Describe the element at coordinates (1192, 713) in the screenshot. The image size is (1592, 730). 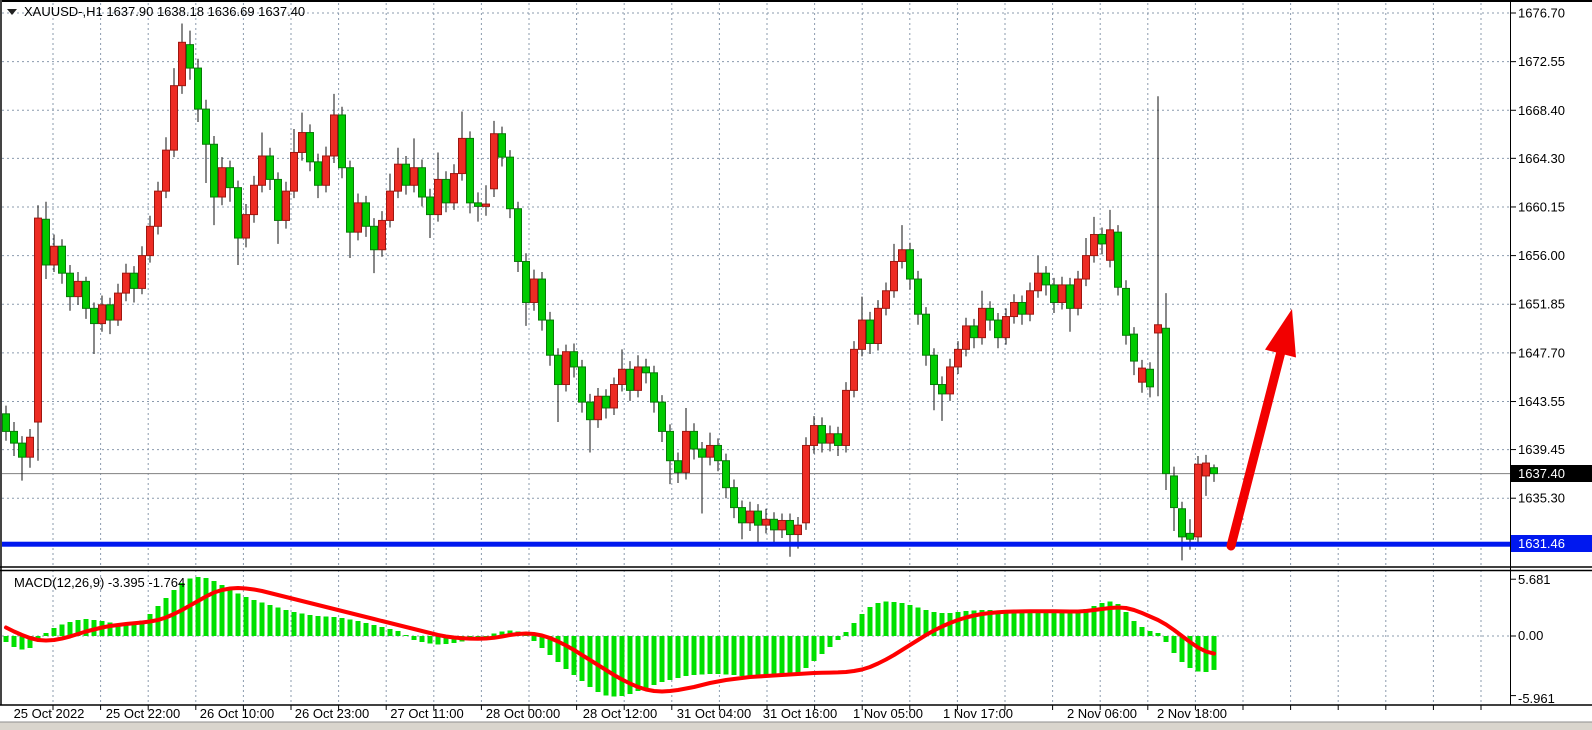
I see `time-tick-label: 2 Nov 18:00` at that location.